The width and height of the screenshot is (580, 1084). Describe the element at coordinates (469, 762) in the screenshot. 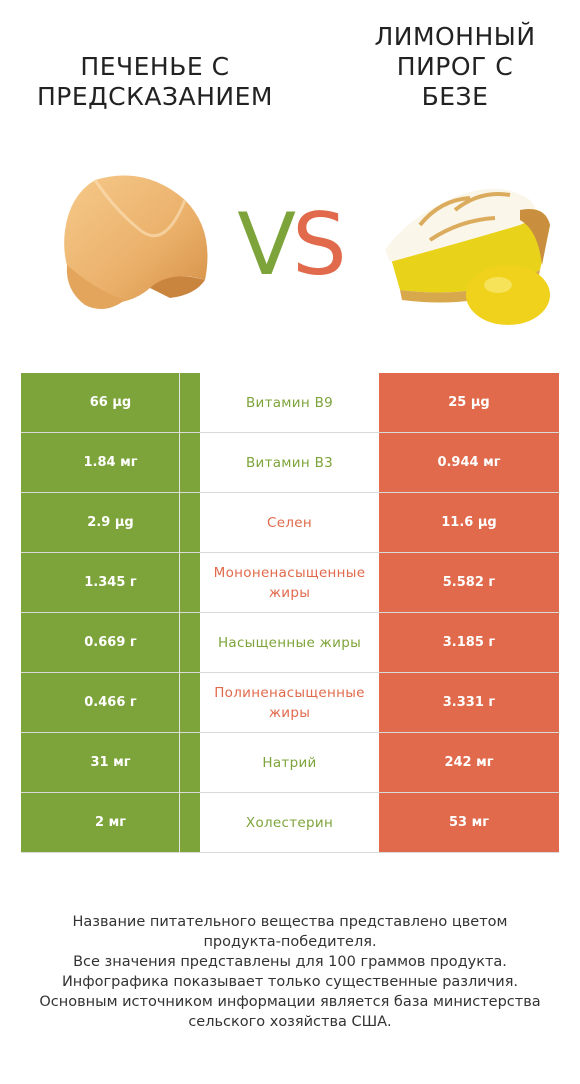

I see `right-value: 242 мг` at that location.